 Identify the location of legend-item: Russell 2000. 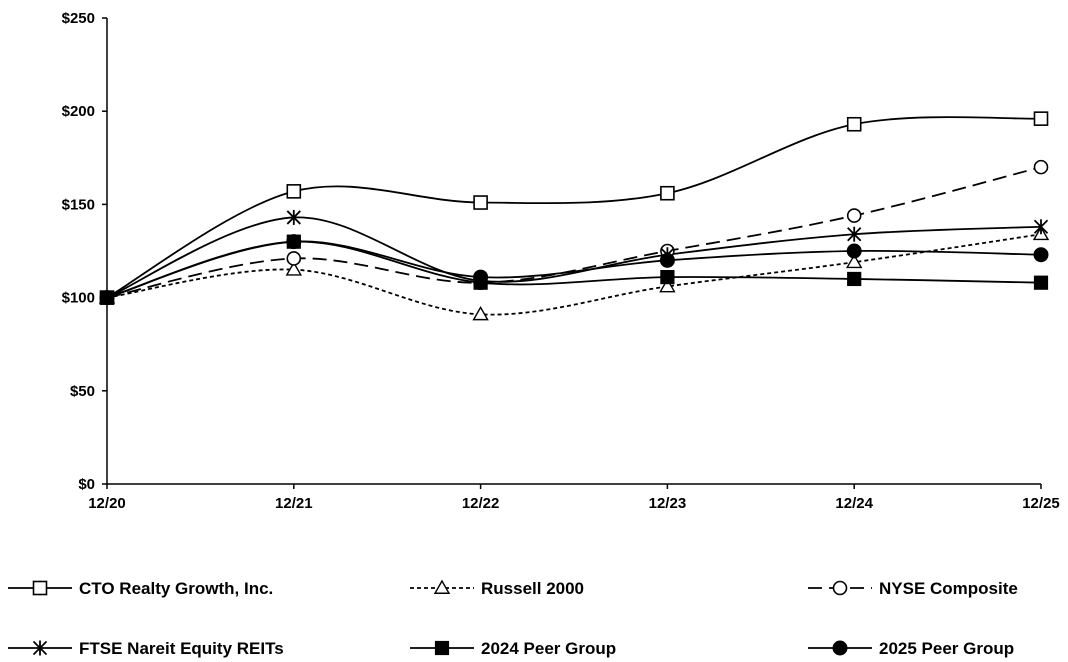
(497, 588).